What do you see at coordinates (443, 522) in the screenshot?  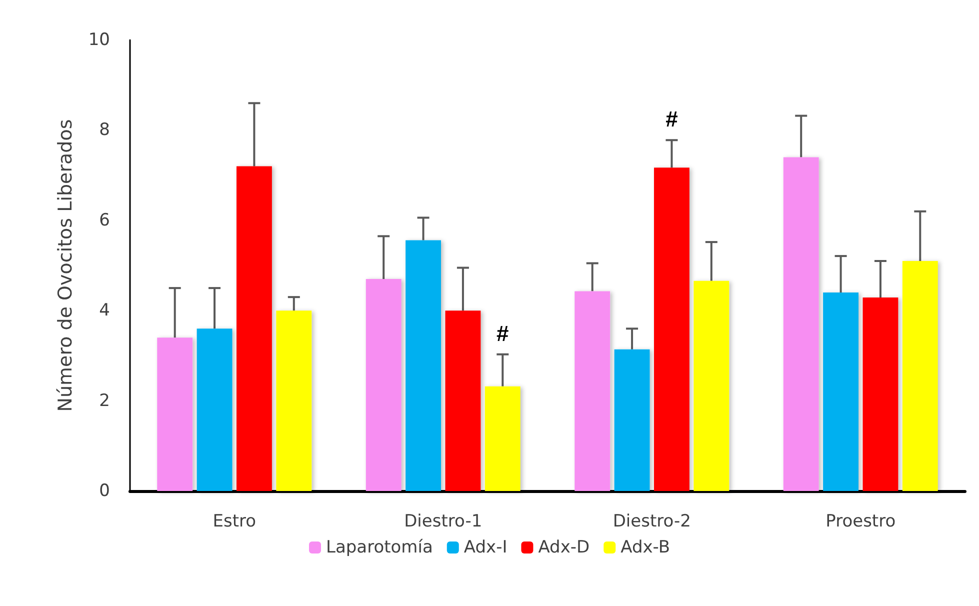 I see `x-tick-label: Diestro-1` at bounding box center [443, 522].